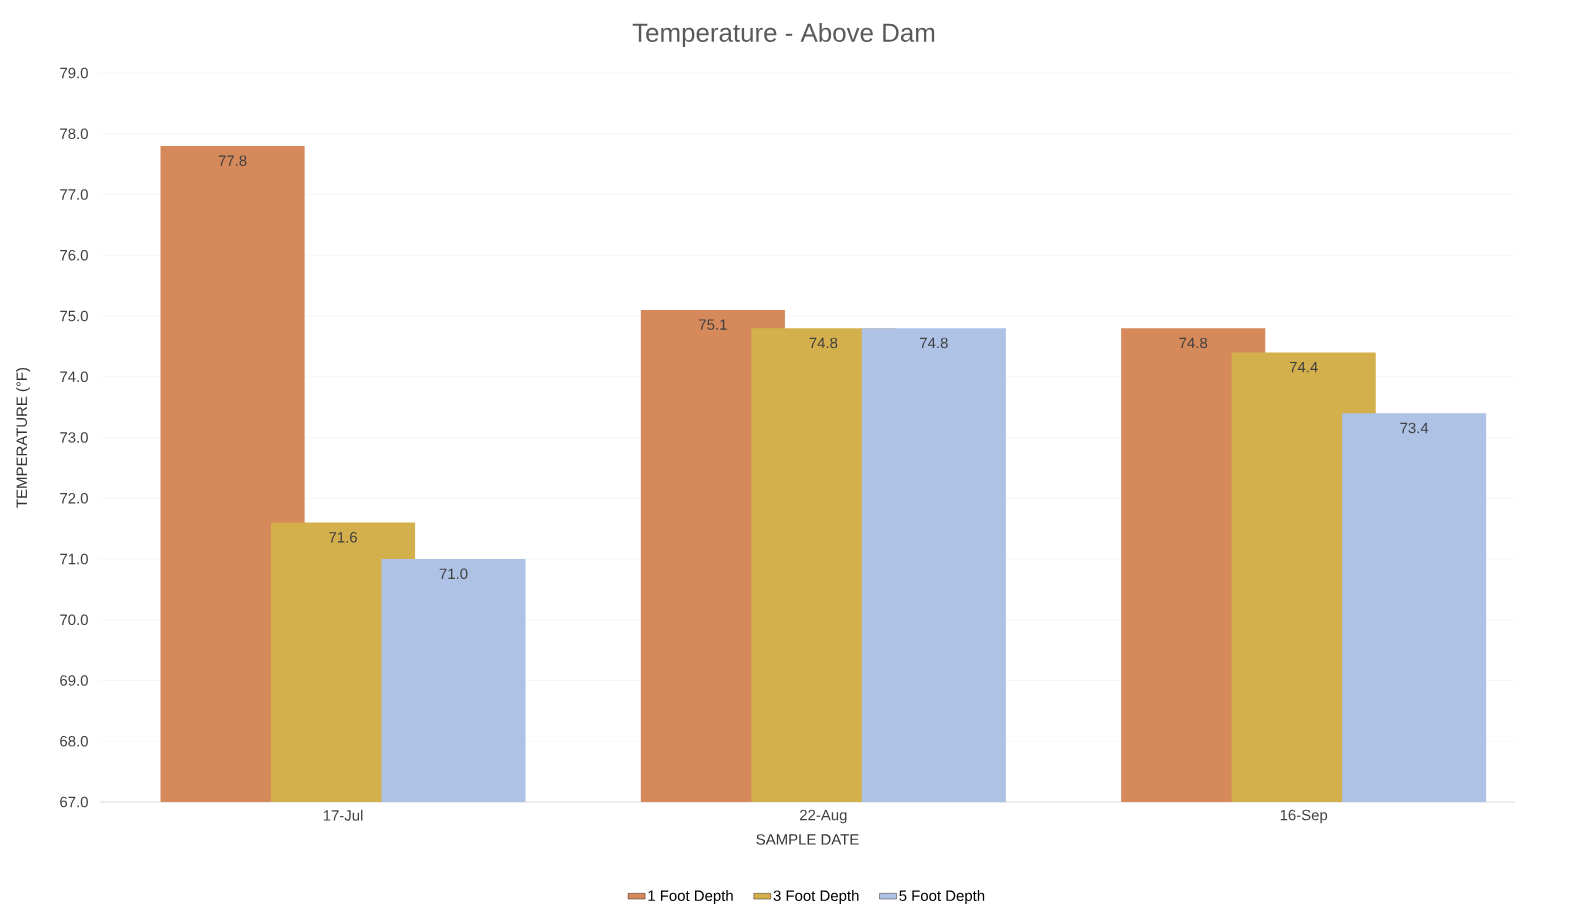  Describe the element at coordinates (1303, 367) in the screenshot. I see `data-label: 74.4` at that location.